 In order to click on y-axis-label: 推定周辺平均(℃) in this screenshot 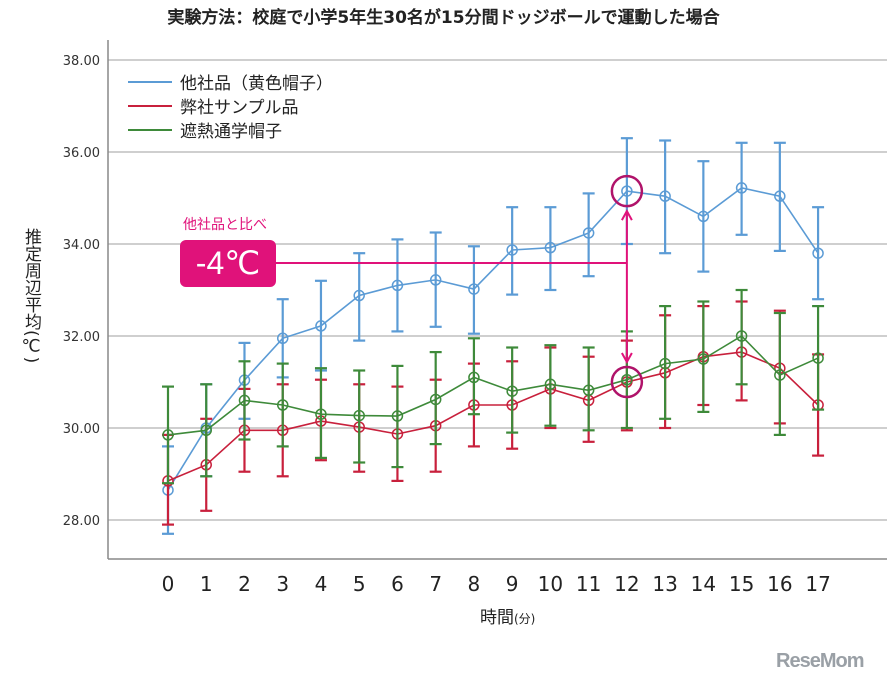, I will do `click(31, 296)`.